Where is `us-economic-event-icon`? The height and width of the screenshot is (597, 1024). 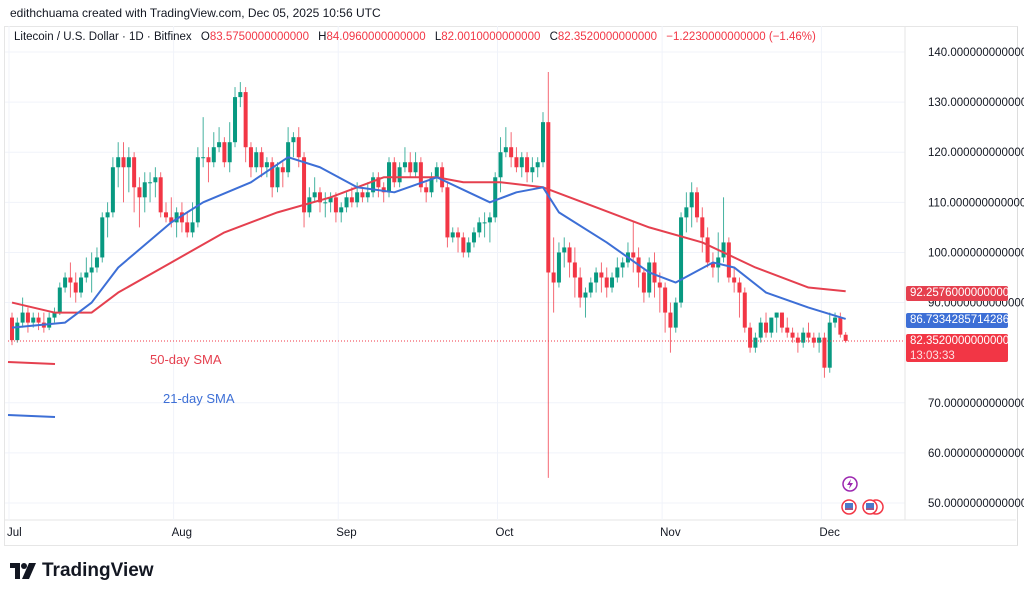 us-economic-event-icon is located at coordinates (849, 507).